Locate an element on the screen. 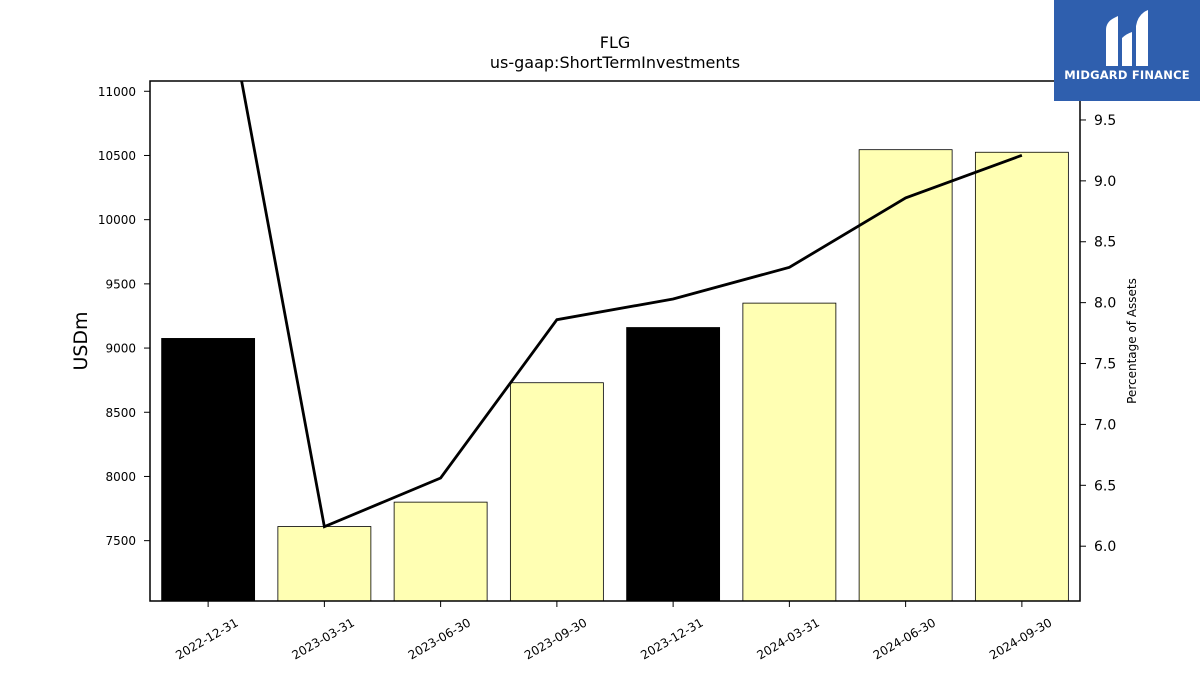  x-tick-label: 2023-12-31 is located at coordinates (671, 638).